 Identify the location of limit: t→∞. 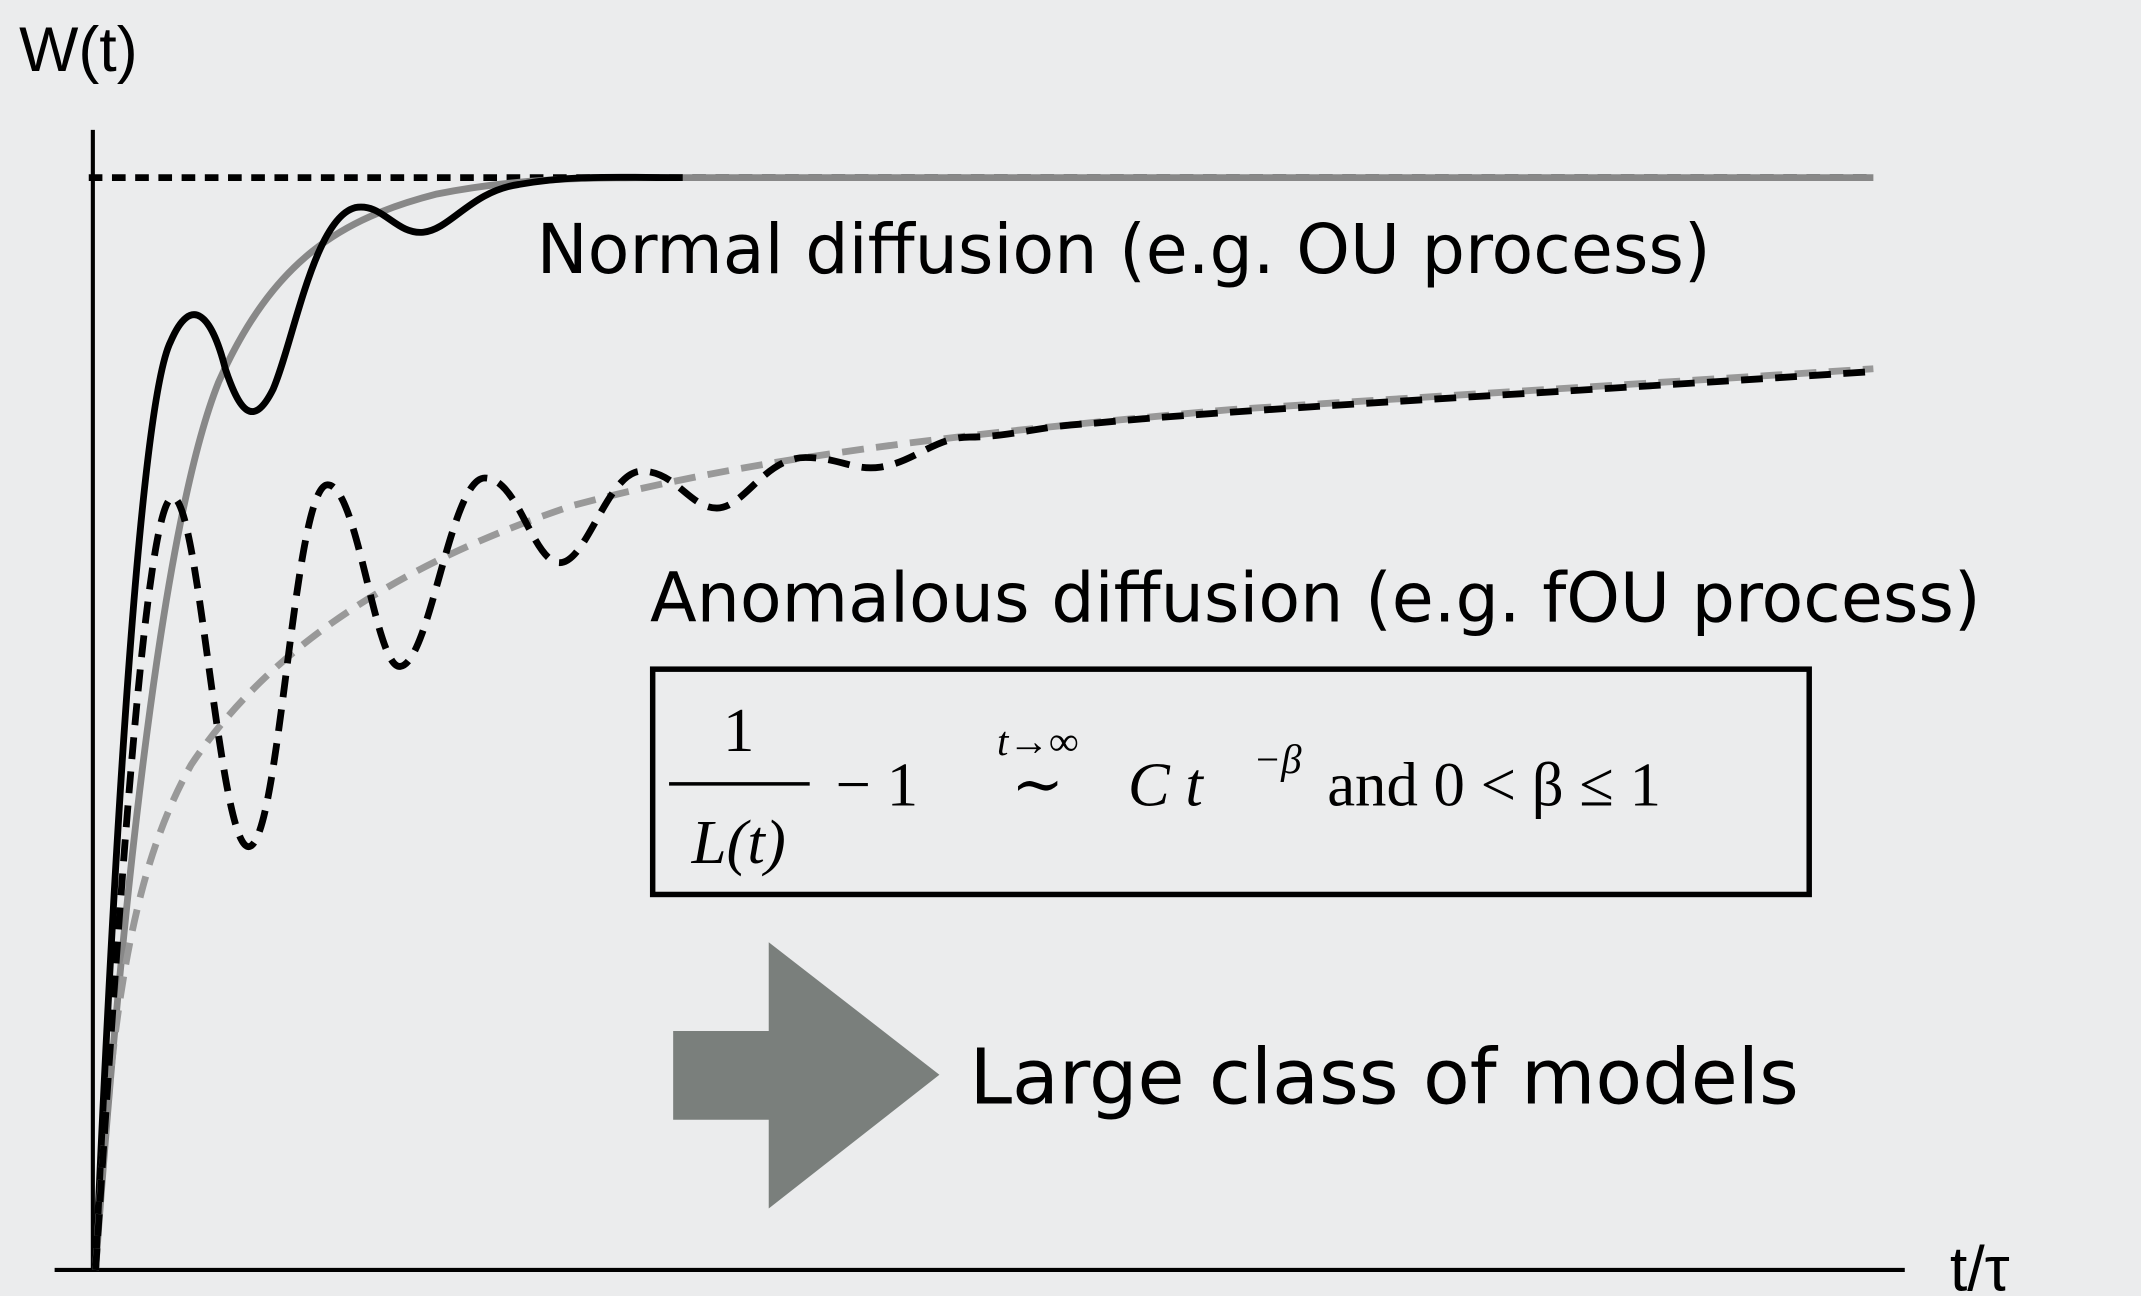
(1038, 741).